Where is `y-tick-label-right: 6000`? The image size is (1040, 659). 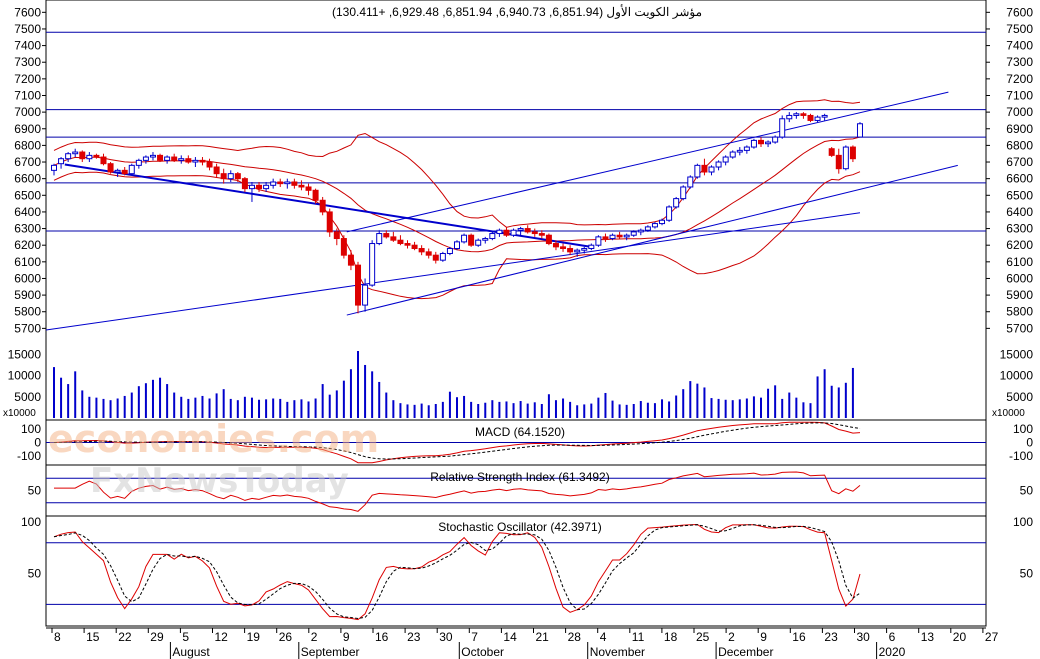
y-tick-label-right: 6000 is located at coordinates (1019, 278).